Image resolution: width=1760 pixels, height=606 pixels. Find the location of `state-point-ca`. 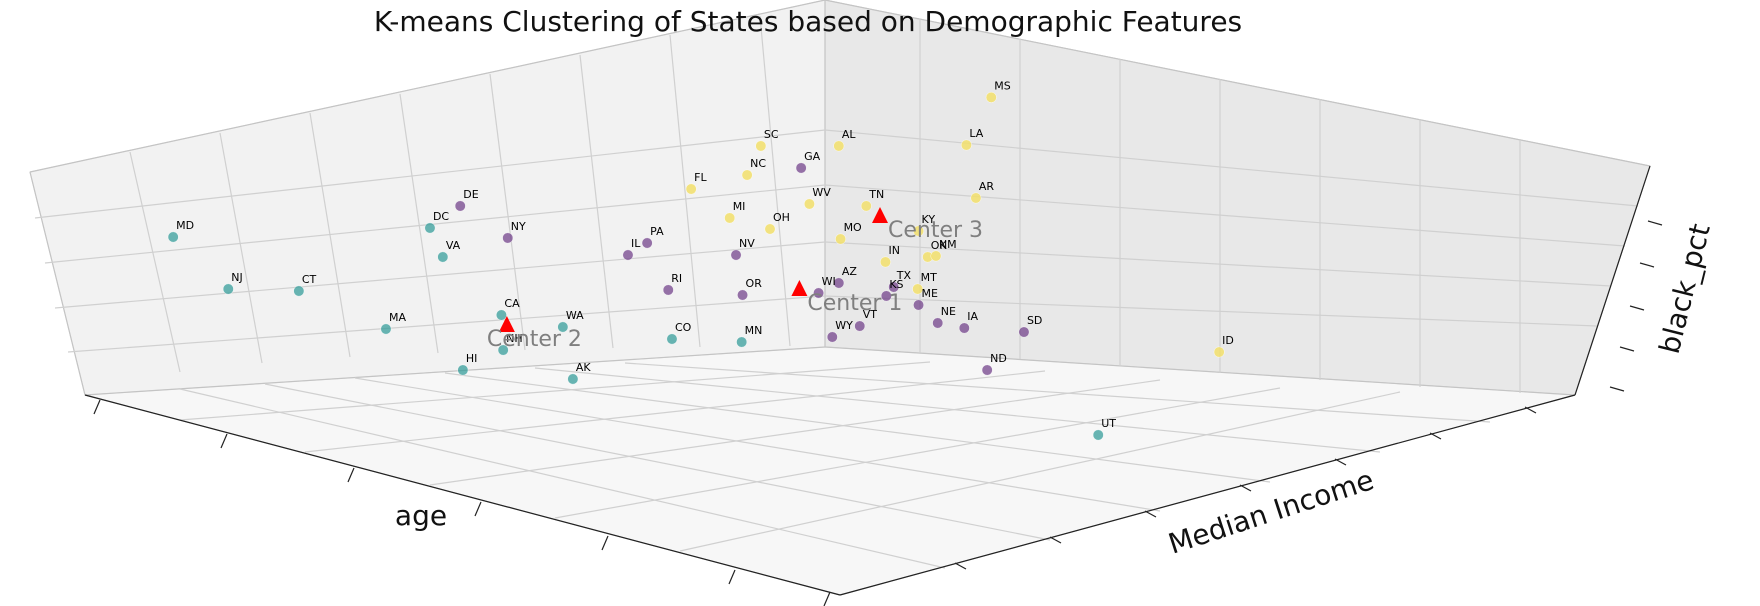

state-point-ca is located at coordinates (501, 315).